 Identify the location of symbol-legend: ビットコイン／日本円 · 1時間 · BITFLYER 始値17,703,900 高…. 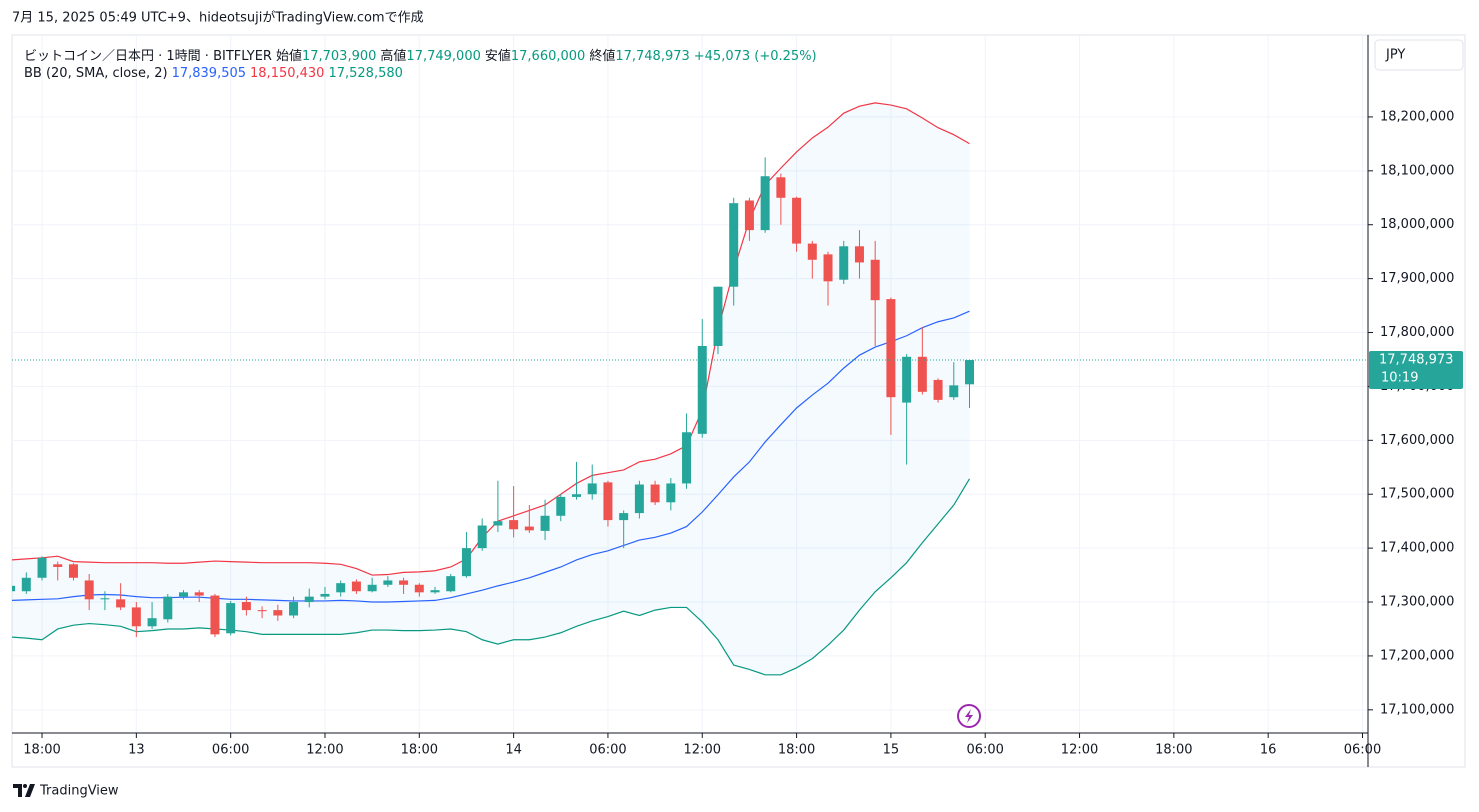
(422, 54).